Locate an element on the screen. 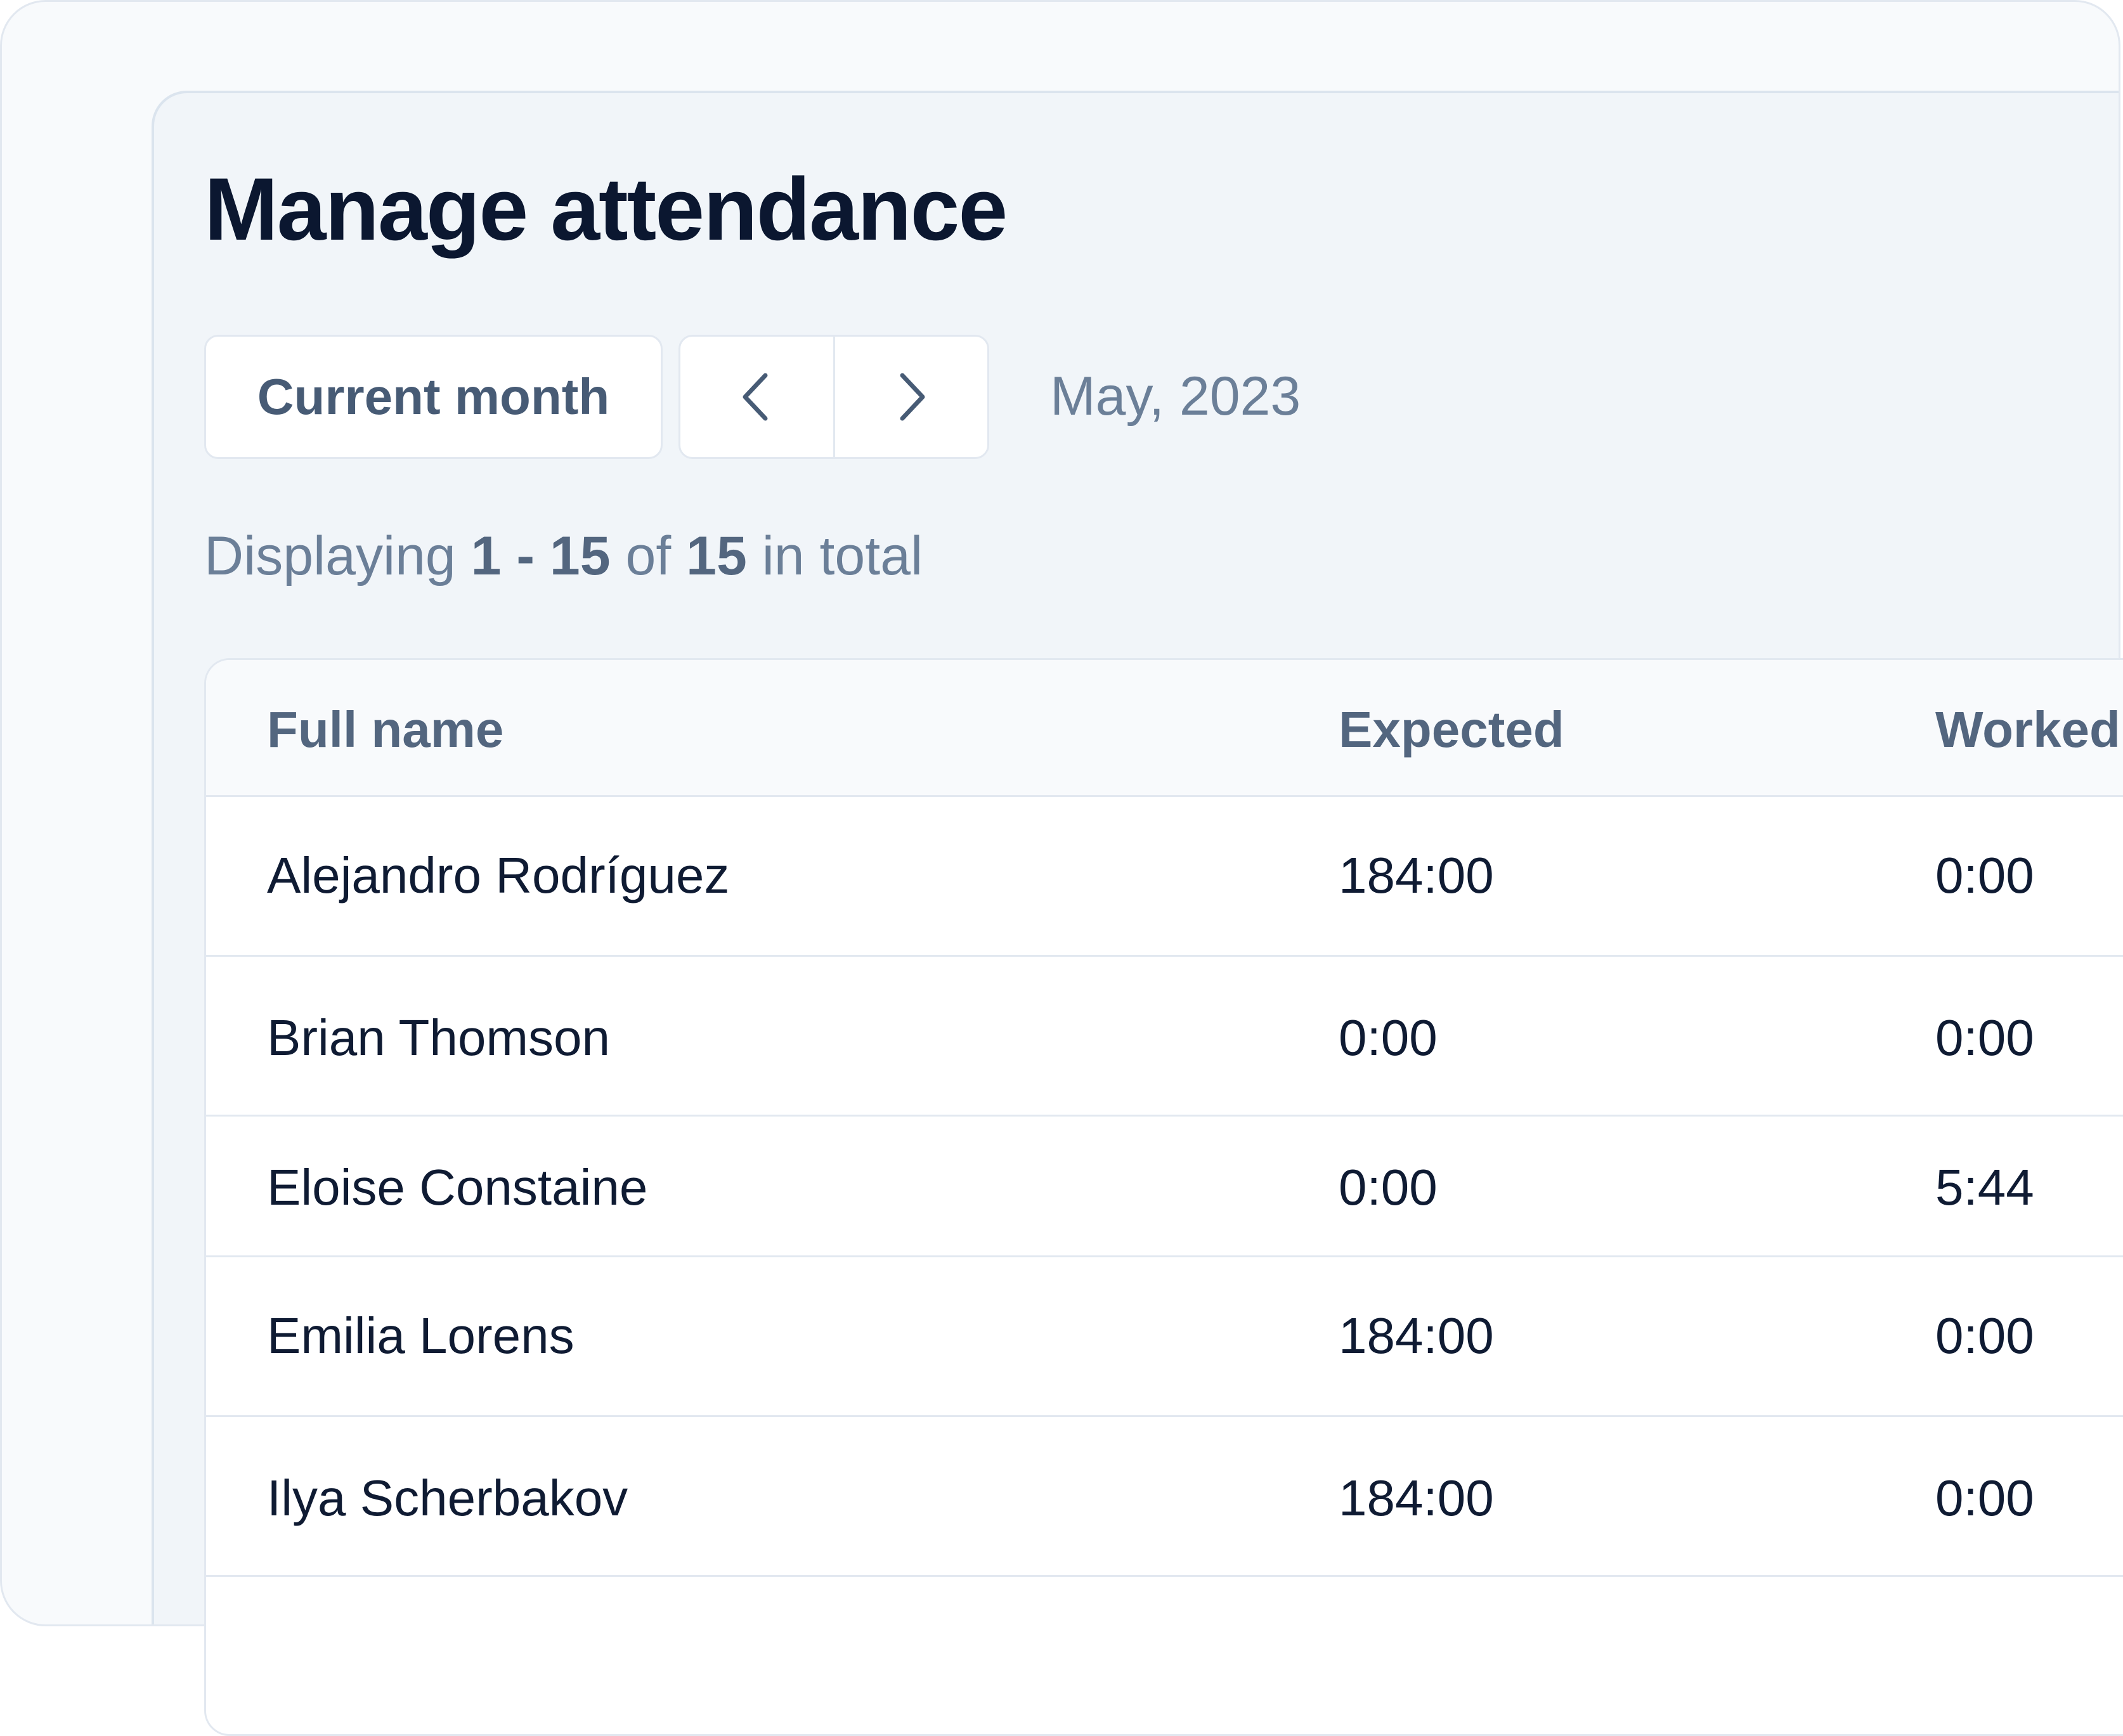  cell-full-name: Eloise Constaine is located at coordinates (457, 1187).